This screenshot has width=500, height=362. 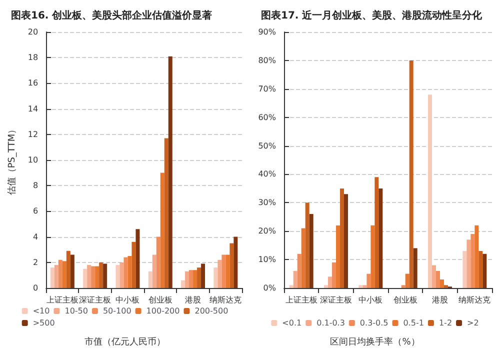 I want to click on y-tick-label: 4, so click(x=35, y=237).